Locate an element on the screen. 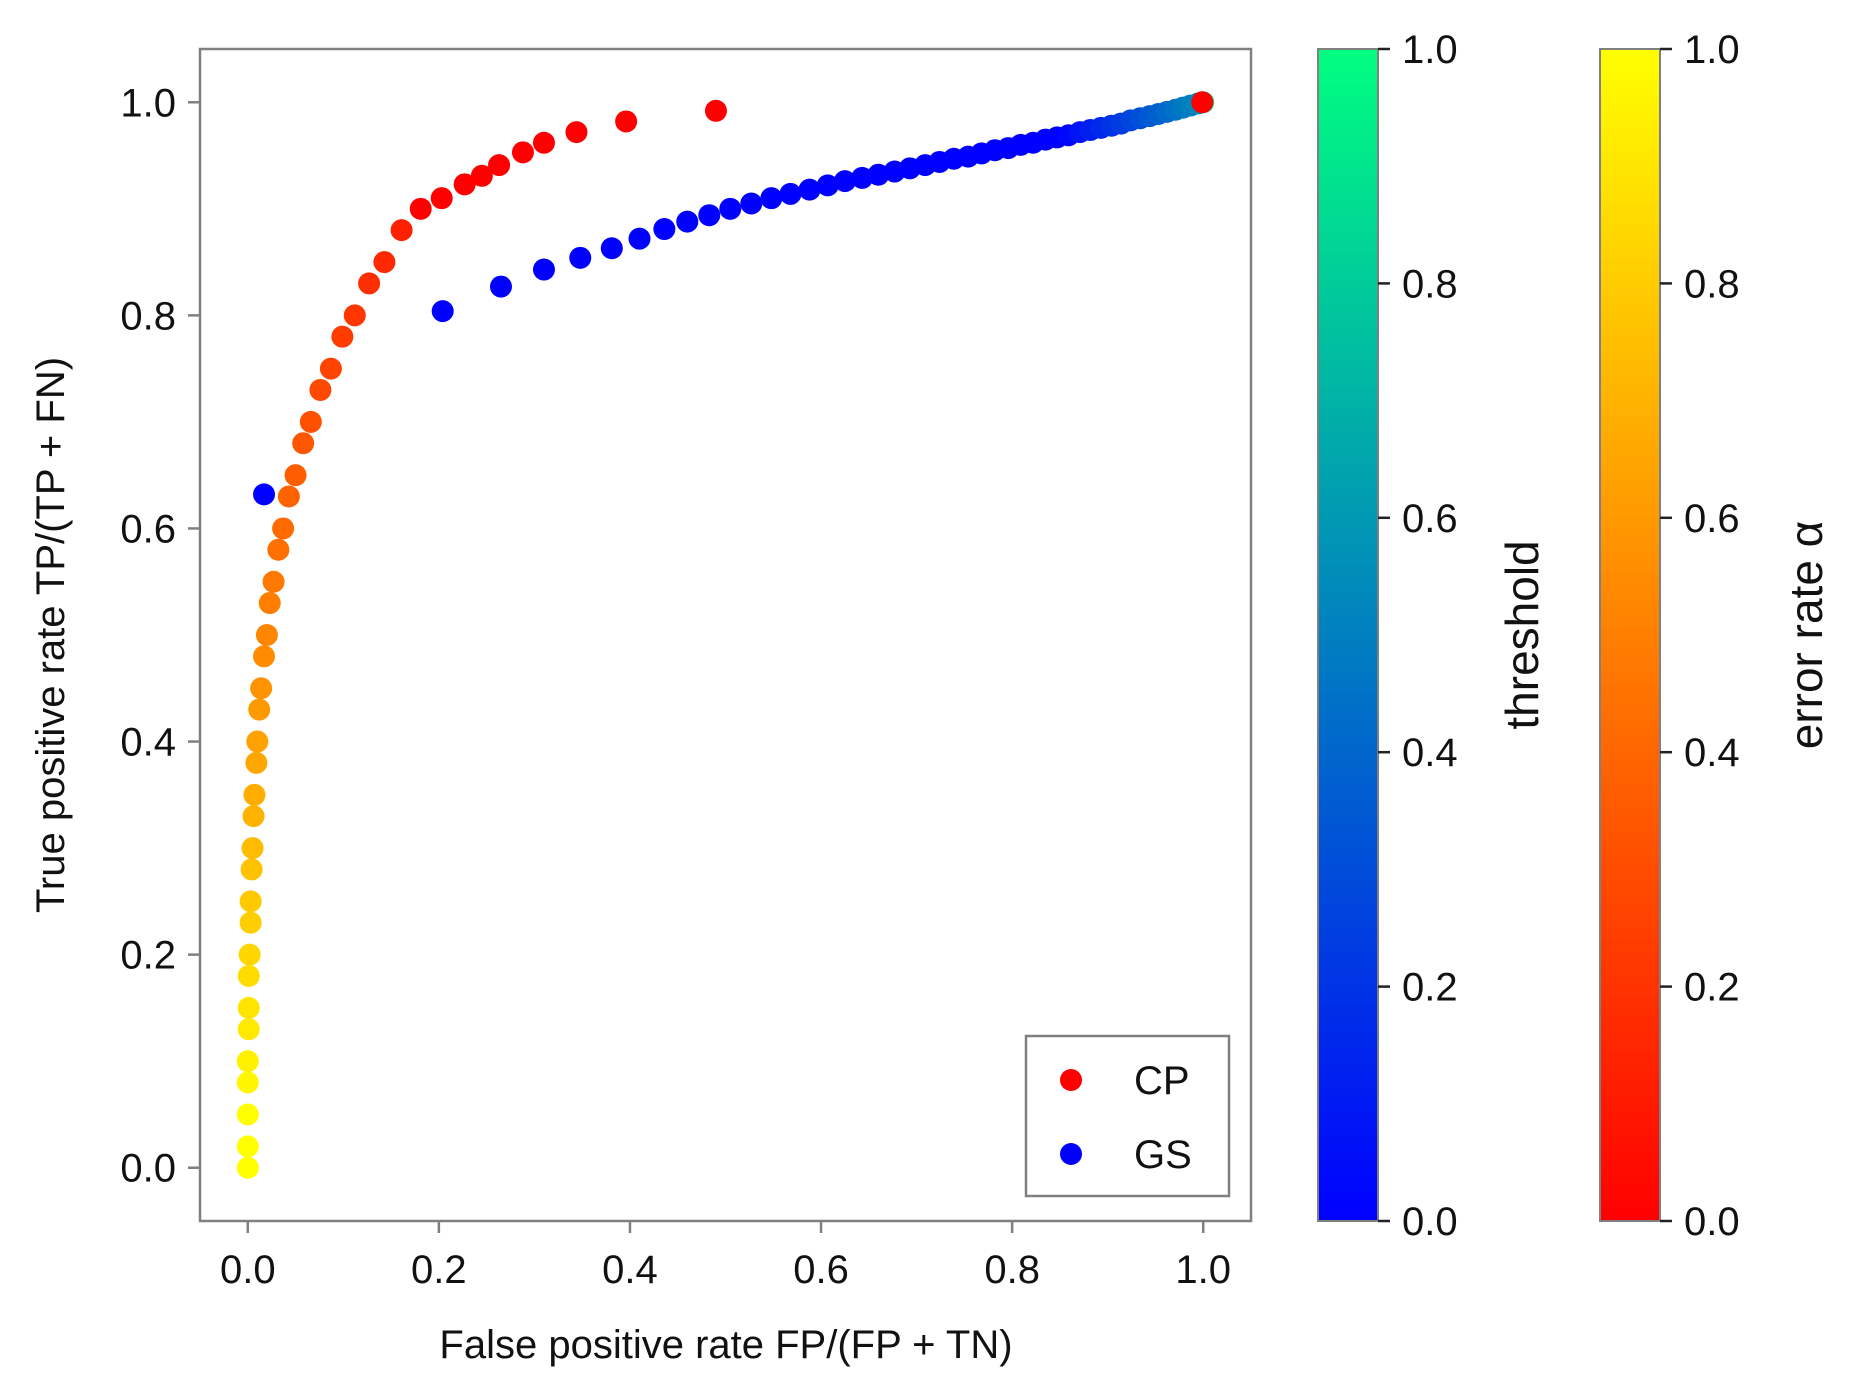 The height and width of the screenshot is (1391, 1852). legend: CP GS is located at coordinates (1127, 1116).